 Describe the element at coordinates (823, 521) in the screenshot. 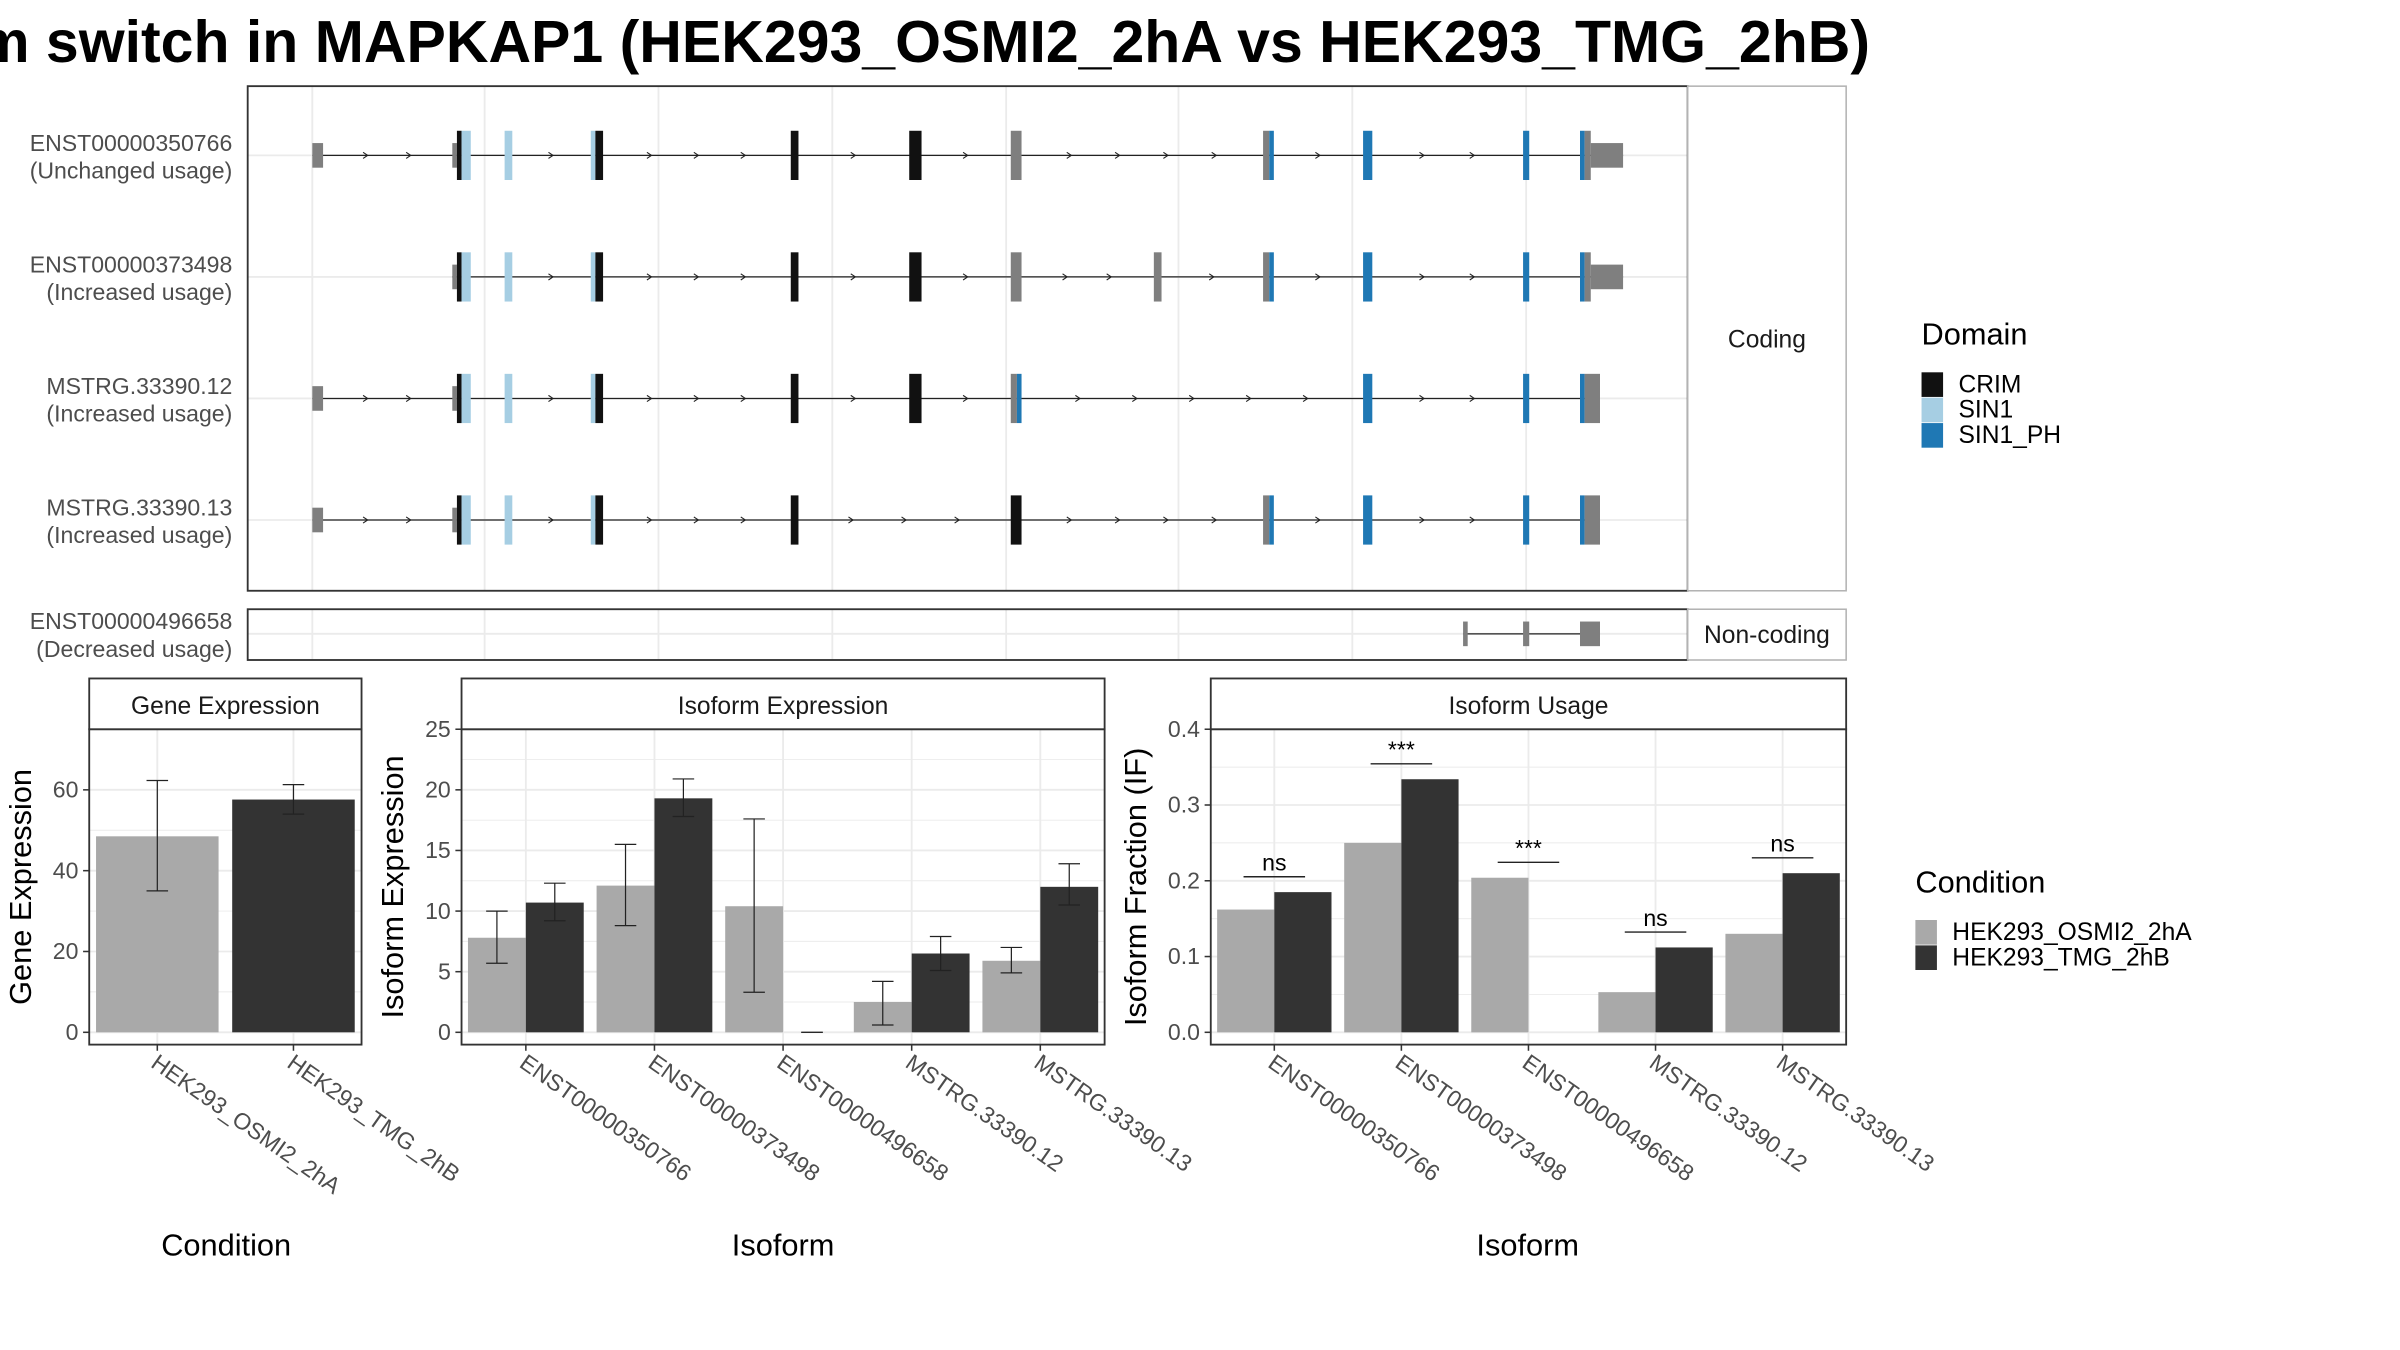

I see `transcript-MSTRG.33390.13: MSTRG.33390.13(Increased usage)` at that location.